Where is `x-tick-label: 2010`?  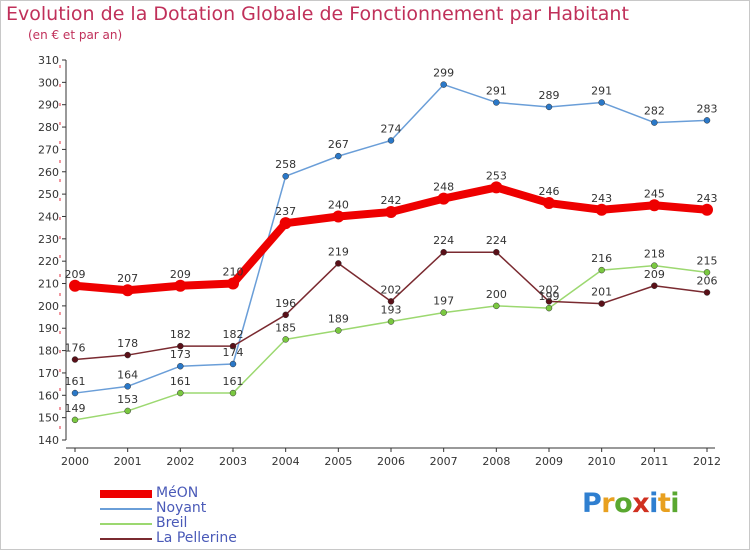 x-tick-label: 2010 is located at coordinates (602, 461).